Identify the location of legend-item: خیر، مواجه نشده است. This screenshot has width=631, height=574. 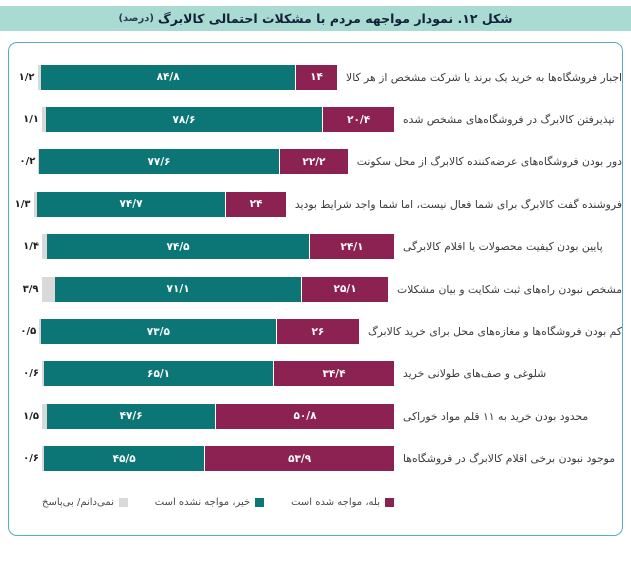
(210, 502).